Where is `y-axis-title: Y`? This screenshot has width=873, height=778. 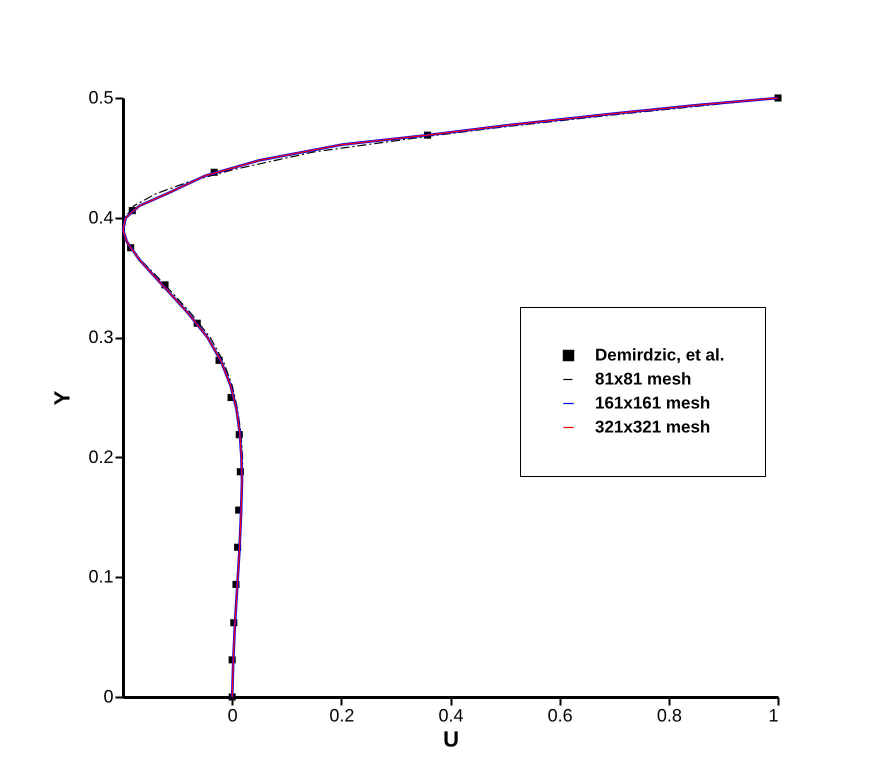 y-axis-title: Y is located at coordinates (61, 398).